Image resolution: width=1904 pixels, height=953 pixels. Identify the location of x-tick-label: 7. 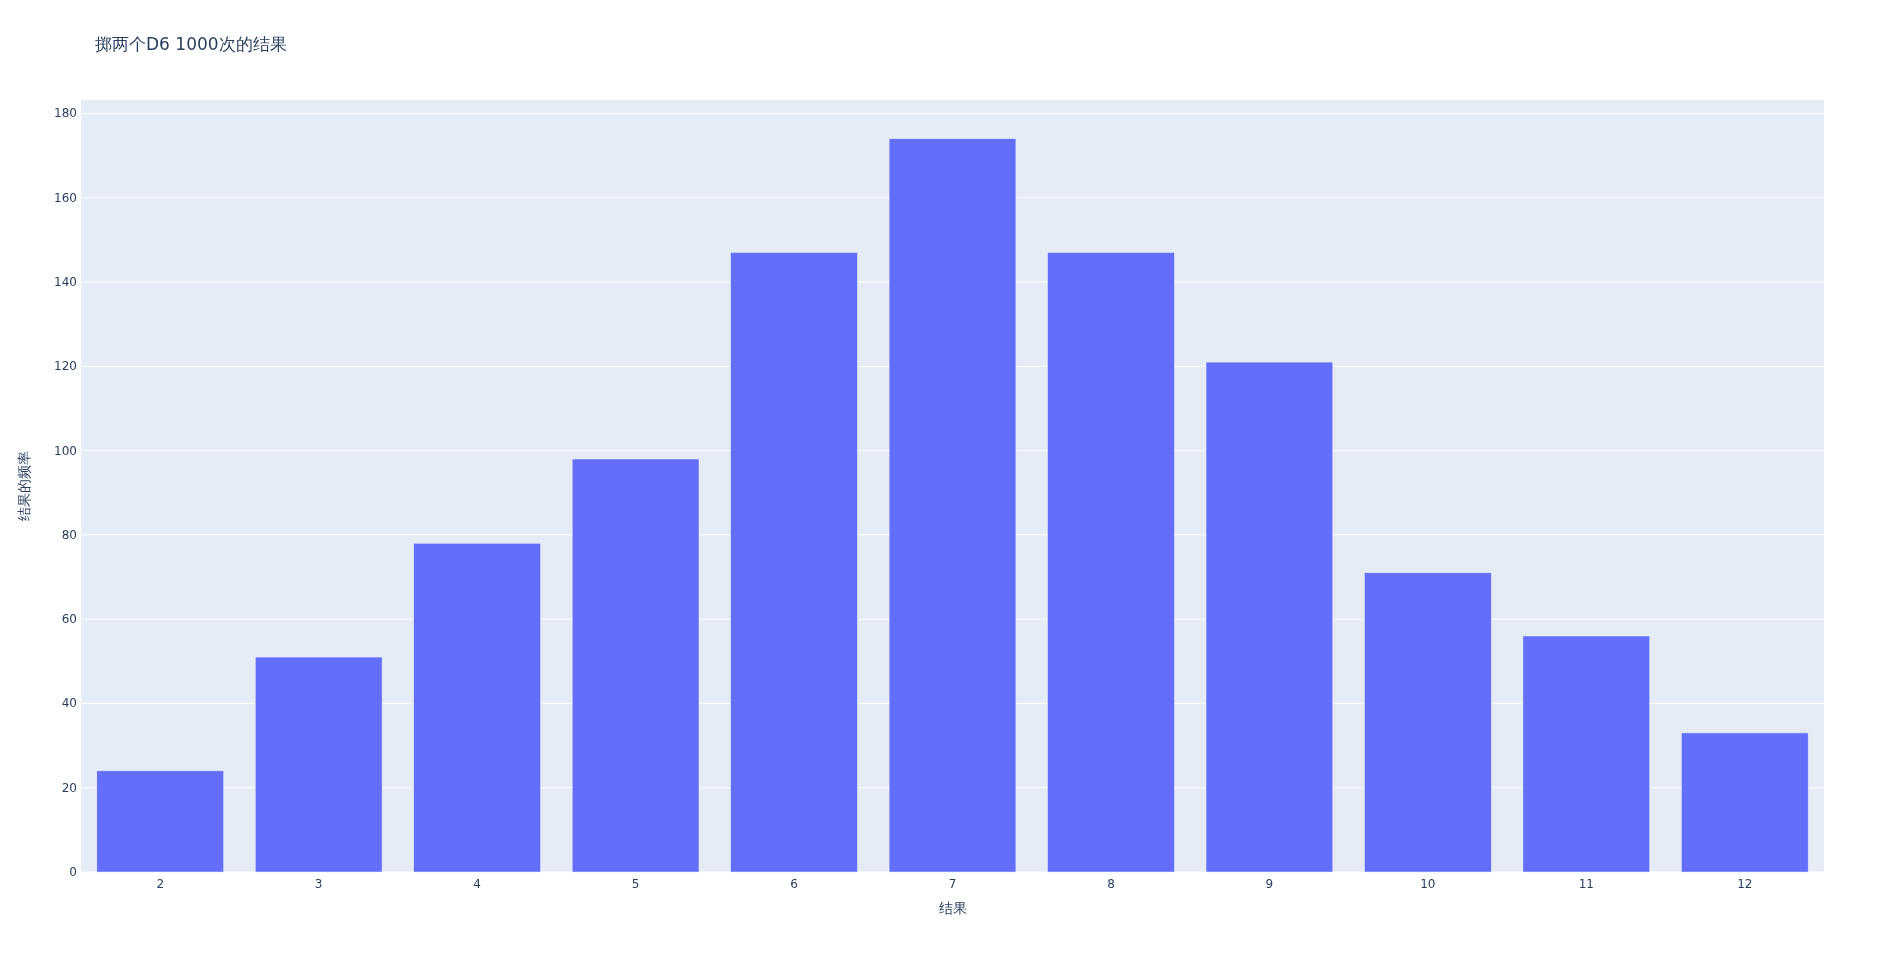
(952, 884).